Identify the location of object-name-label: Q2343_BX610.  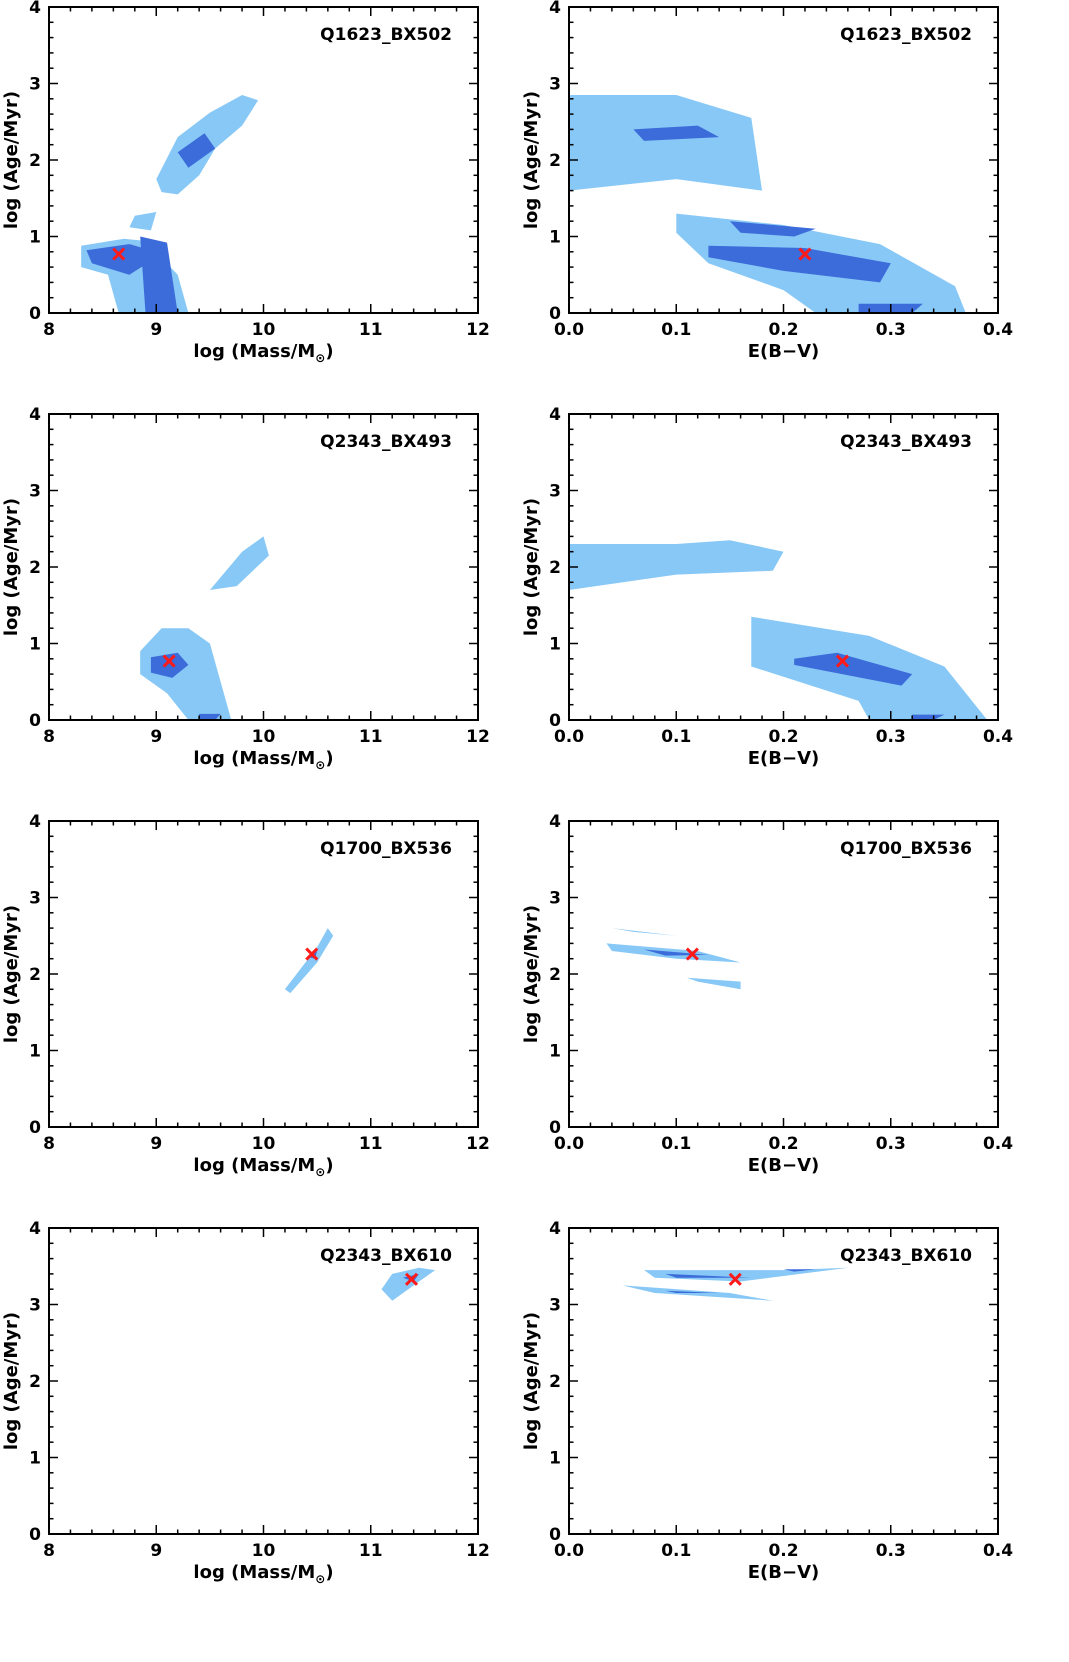
(386, 1256).